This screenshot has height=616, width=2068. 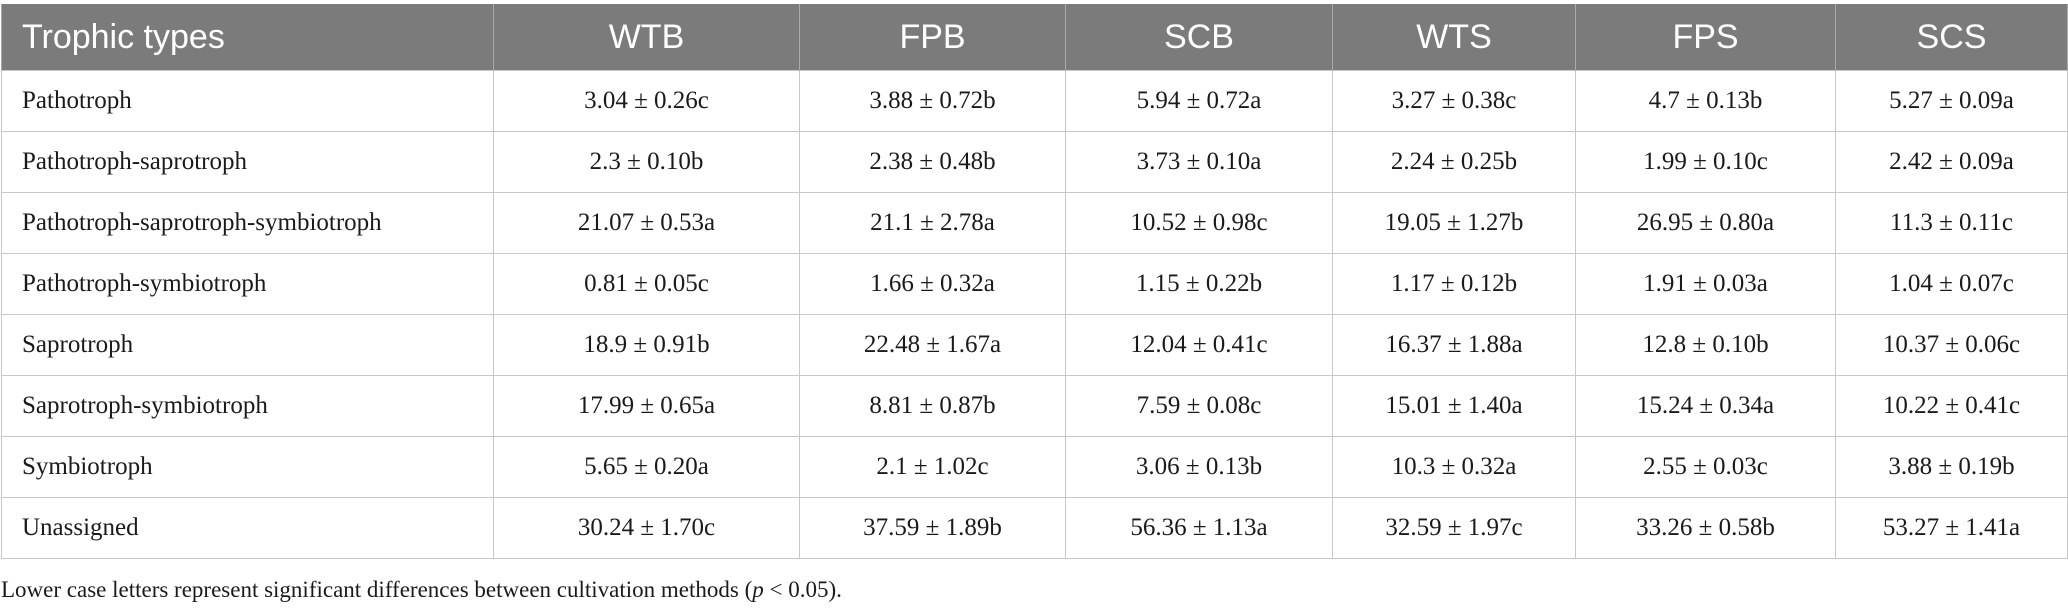 What do you see at coordinates (646, 101) in the screenshot?
I see `value-cell: 3.04 ± 0.26c` at bounding box center [646, 101].